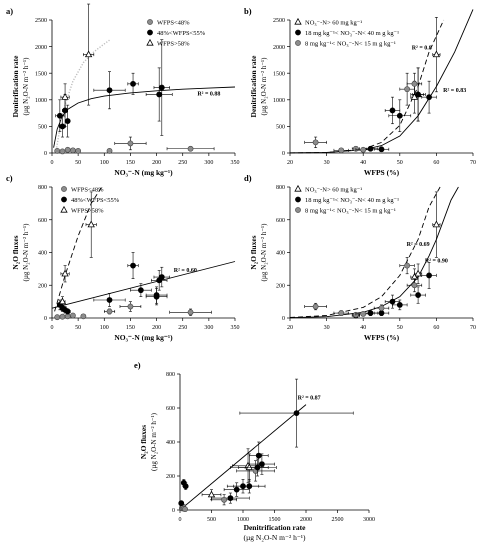 This screenshot has width=487, height=550. Describe the element at coordinates (333, 189) in the screenshot. I see `legend-entry: NO₃⁻-N> 60 mg kg⁻¹` at that location.